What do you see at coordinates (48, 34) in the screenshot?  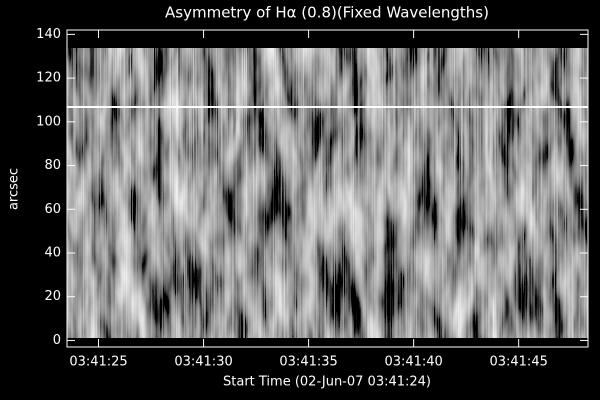 I see `y-tick-label: 140` at bounding box center [48, 34].